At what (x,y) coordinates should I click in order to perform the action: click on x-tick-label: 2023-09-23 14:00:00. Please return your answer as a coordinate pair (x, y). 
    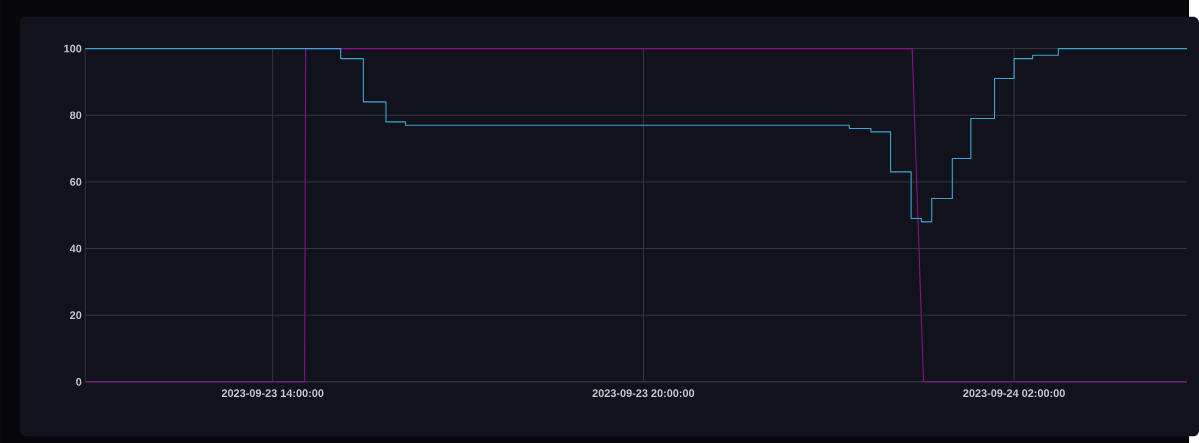
    Looking at the image, I should click on (272, 393).